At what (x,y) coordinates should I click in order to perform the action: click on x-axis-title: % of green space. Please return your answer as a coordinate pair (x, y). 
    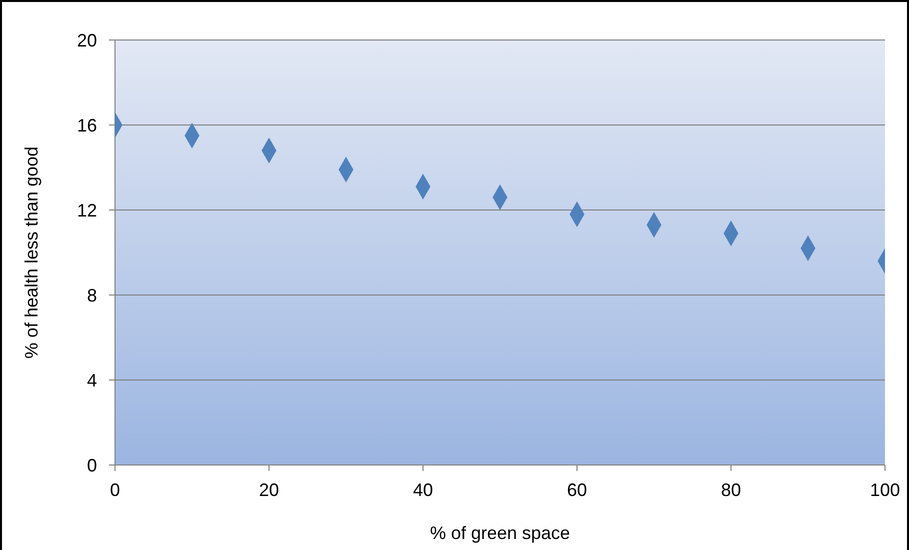
    Looking at the image, I should click on (500, 533).